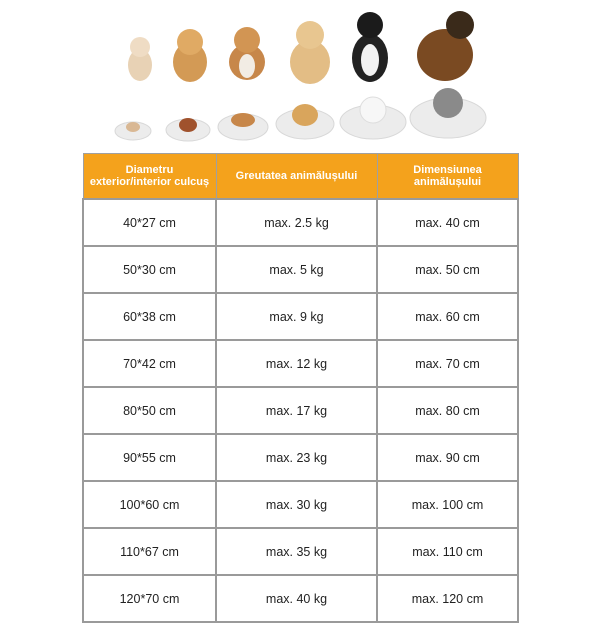  I want to click on diameter-cell: 60*38 cm, so click(149, 316).